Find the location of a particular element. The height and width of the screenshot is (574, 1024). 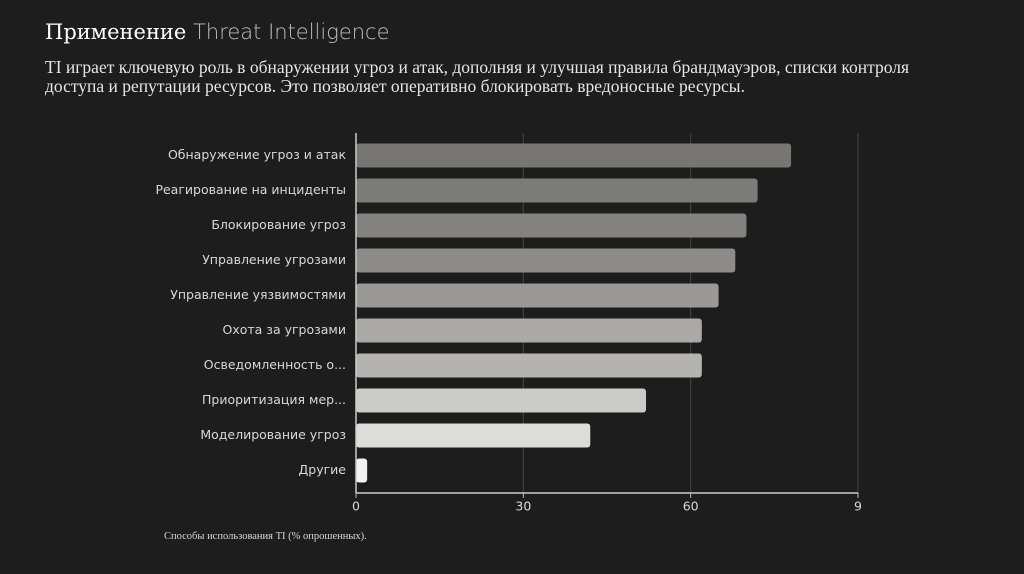

y-tick-label: Управление уязвимостями is located at coordinates (258, 294).